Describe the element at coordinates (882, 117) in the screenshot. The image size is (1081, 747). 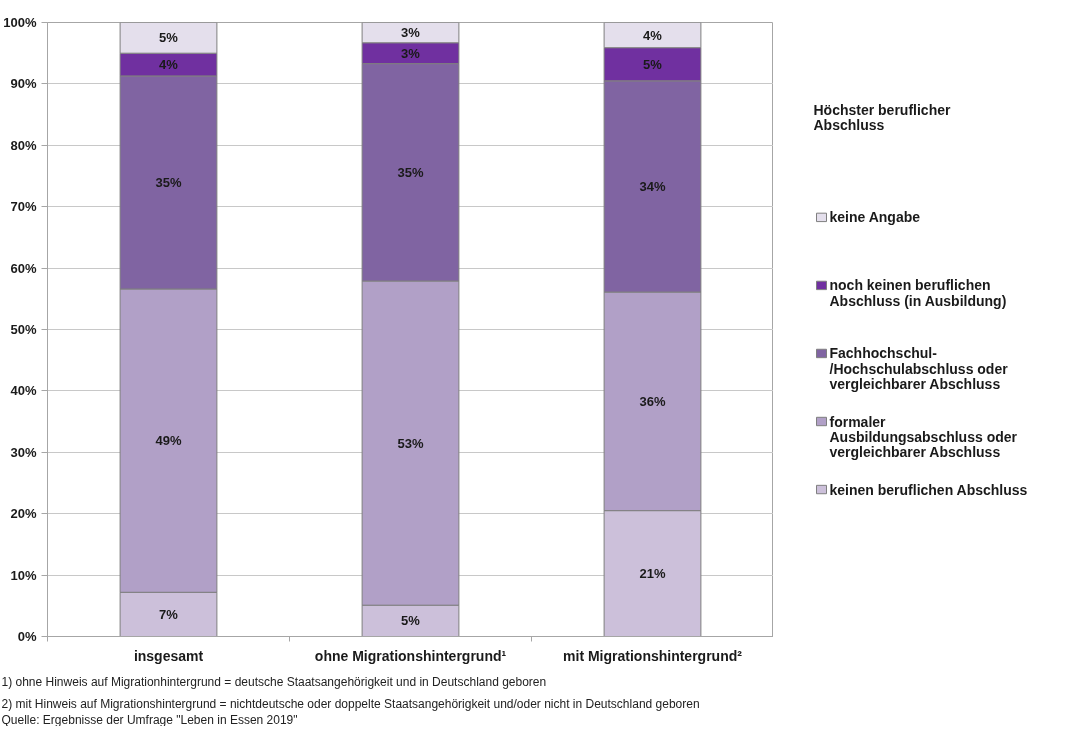
I see `legend-title: Höchster beruflicher Abschluss` at that location.